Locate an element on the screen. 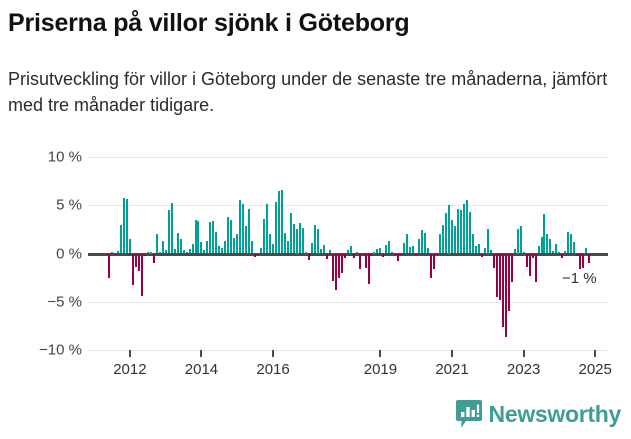 Image resolution: width=631 pixels, height=439 pixels. x-axis-tick-label: 2023 is located at coordinates (523, 369).